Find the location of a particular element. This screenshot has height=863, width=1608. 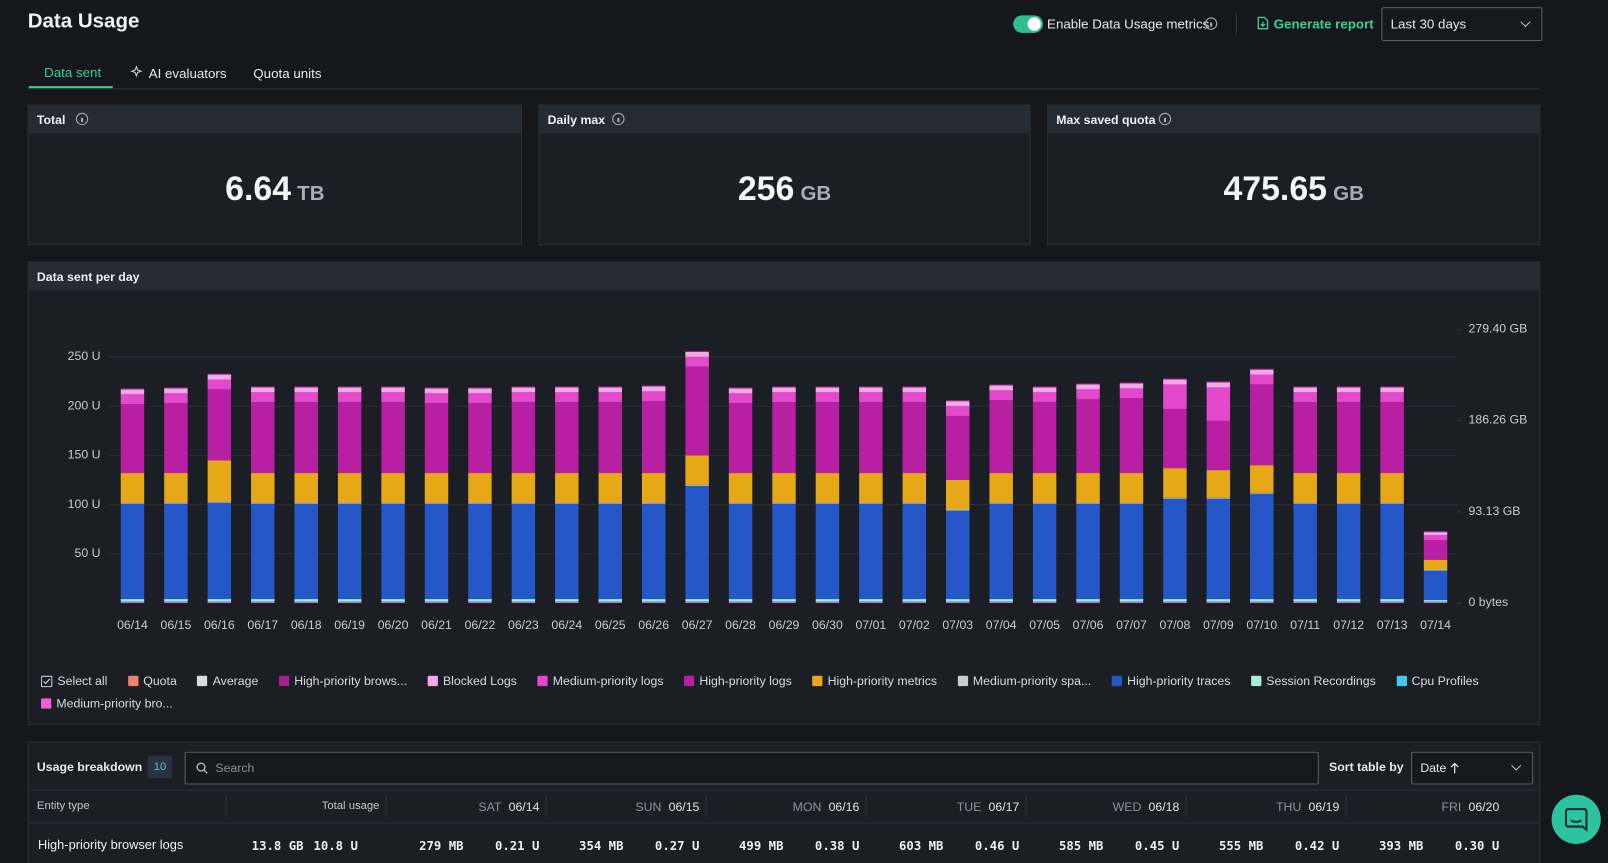

legend-item: Session Recordings is located at coordinates (1313, 681).